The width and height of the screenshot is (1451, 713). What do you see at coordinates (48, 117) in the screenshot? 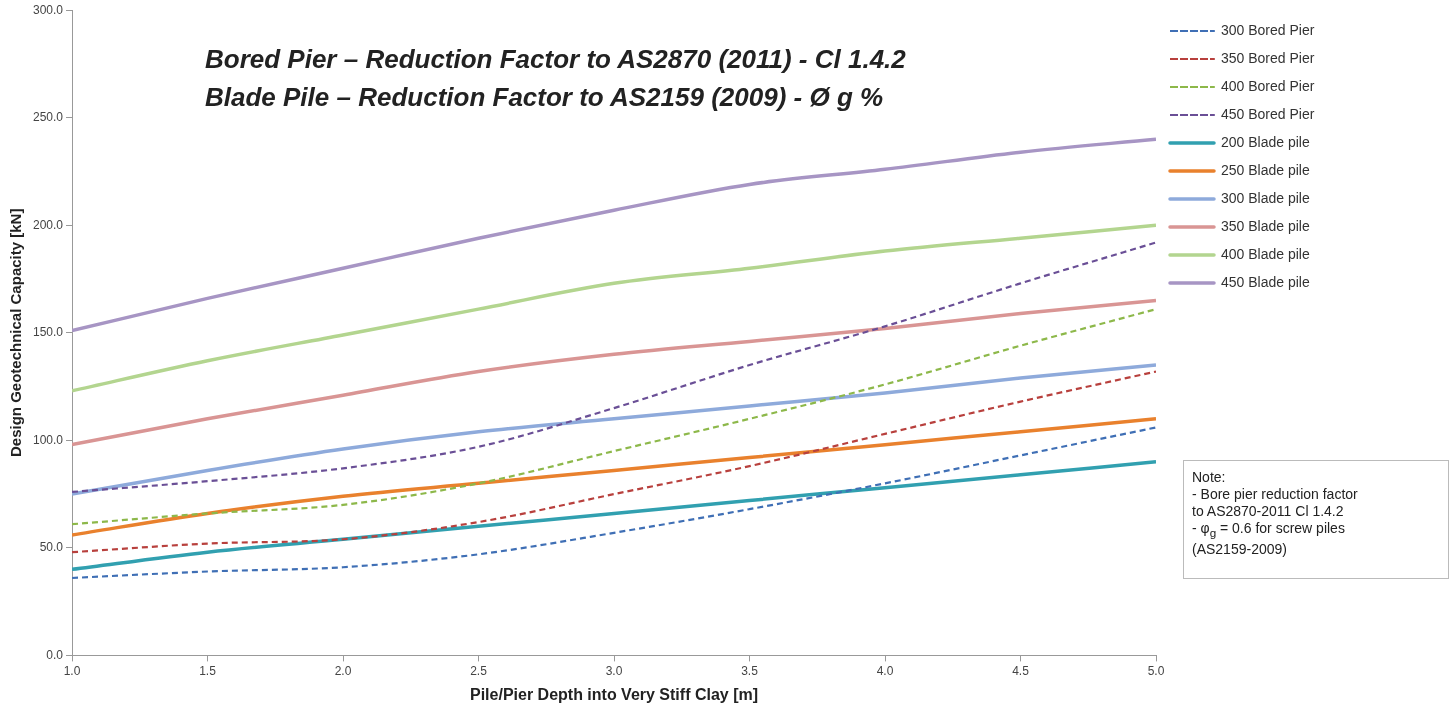
I see `y-tick-label: 250.0` at bounding box center [48, 117].